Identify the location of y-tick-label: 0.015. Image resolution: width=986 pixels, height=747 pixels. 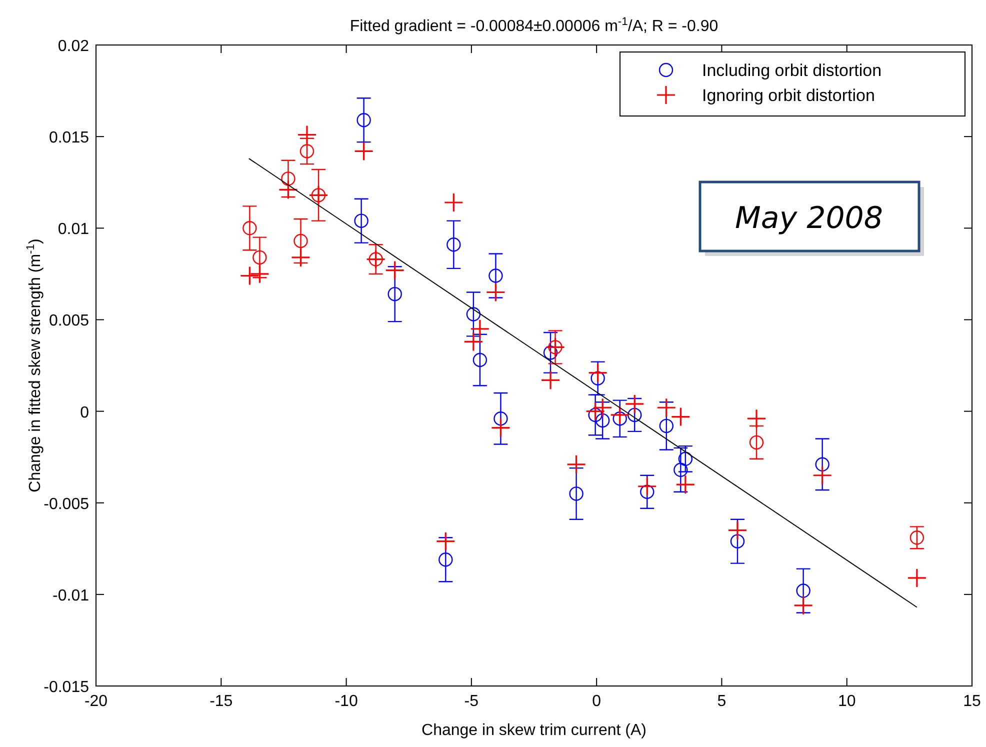
(69, 138).